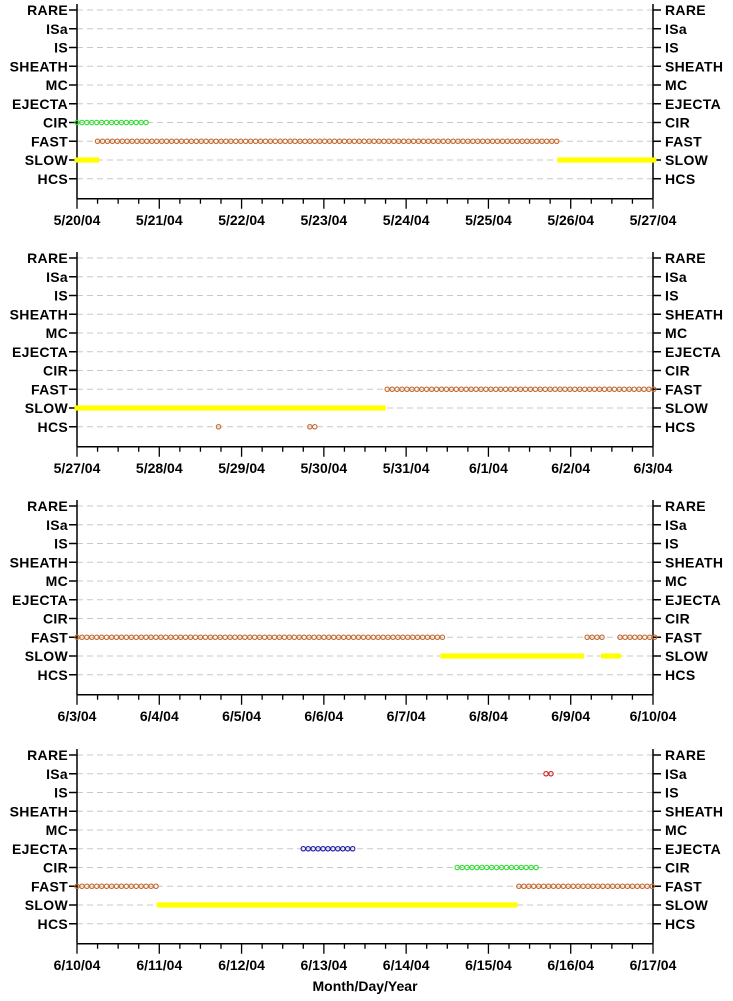  What do you see at coordinates (548, 773) in the screenshot?
I see `segment-isa` at bounding box center [548, 773].